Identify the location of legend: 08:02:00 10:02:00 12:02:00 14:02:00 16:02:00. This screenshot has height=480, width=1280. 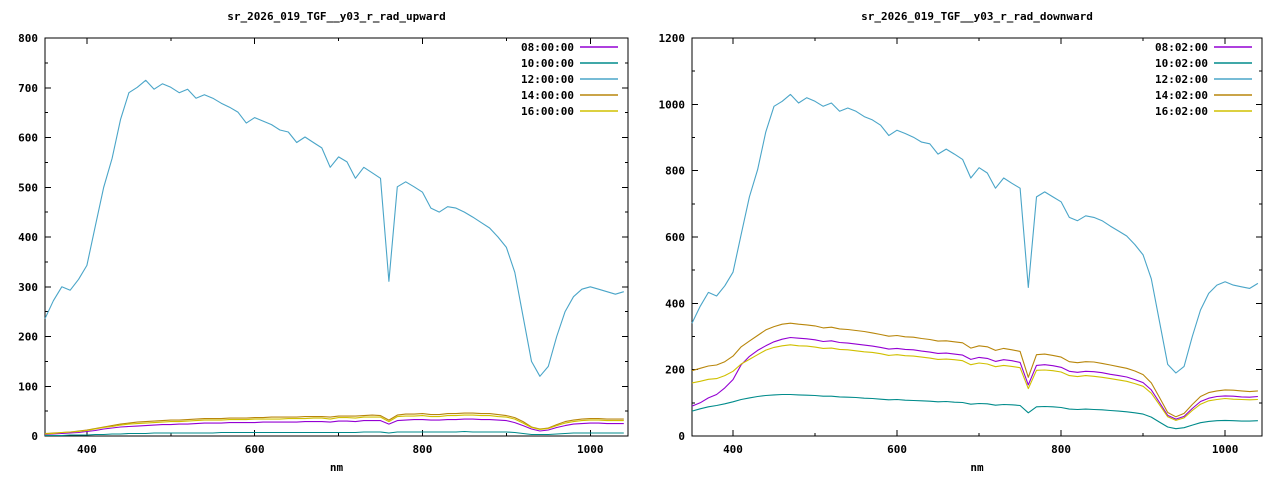
(1203, 79).